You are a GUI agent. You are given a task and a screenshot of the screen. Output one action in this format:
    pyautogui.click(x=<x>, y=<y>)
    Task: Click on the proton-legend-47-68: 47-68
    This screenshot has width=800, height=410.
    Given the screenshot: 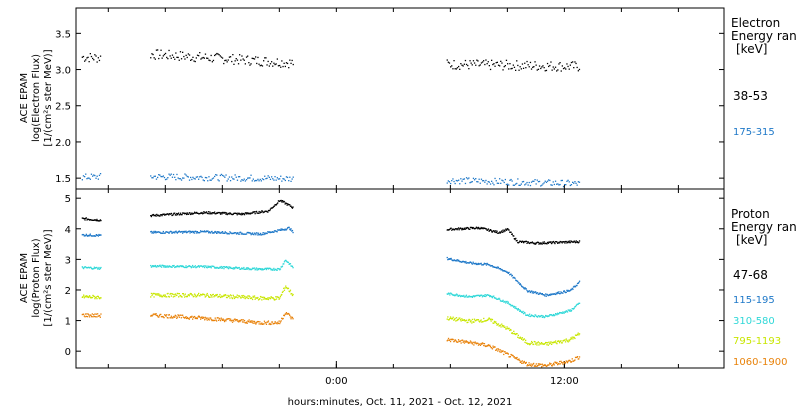 What is the action you would take?
    pyautogui.click(x=750, y=275)
    